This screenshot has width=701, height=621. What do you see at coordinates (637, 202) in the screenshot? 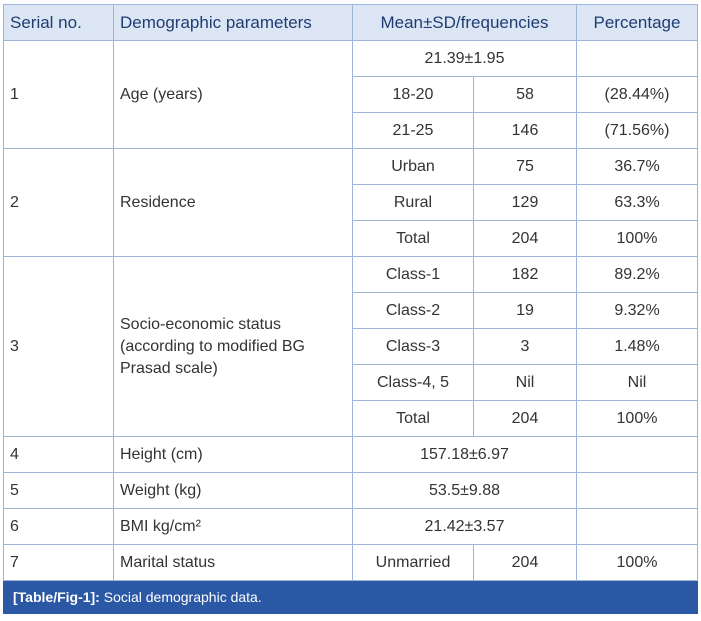
I see `percentage: 63.3%` at bounding box center [637, 202].